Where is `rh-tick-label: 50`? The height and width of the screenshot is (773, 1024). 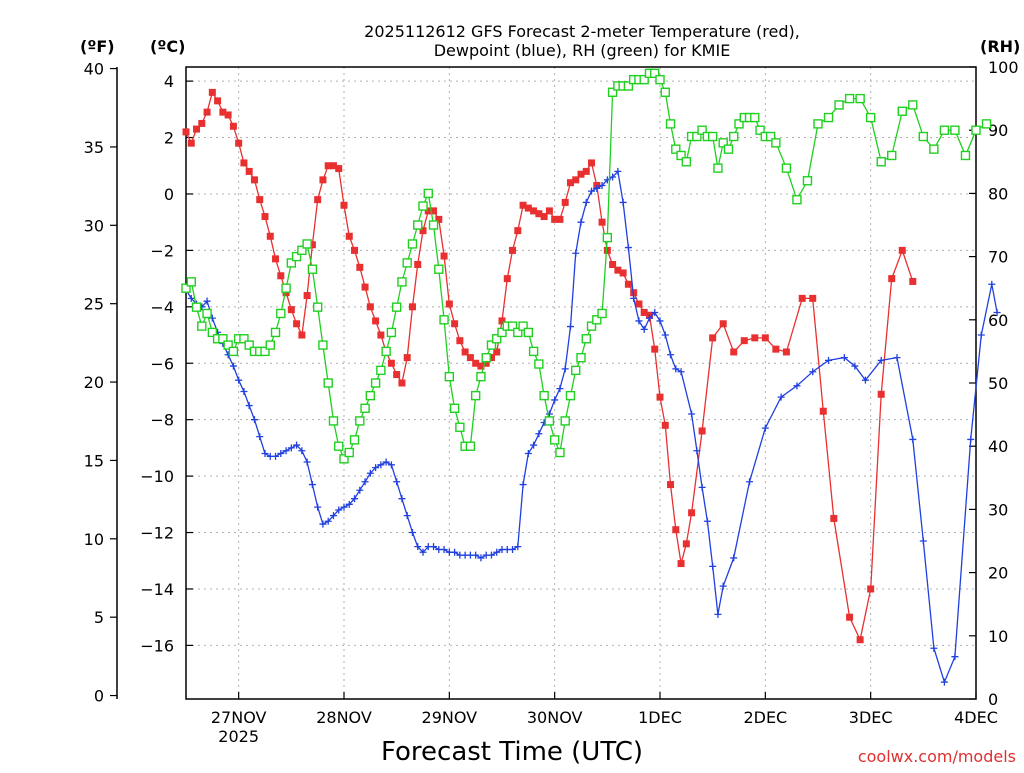
rh-tick-label: 50 is located at coordinates (998, 383).